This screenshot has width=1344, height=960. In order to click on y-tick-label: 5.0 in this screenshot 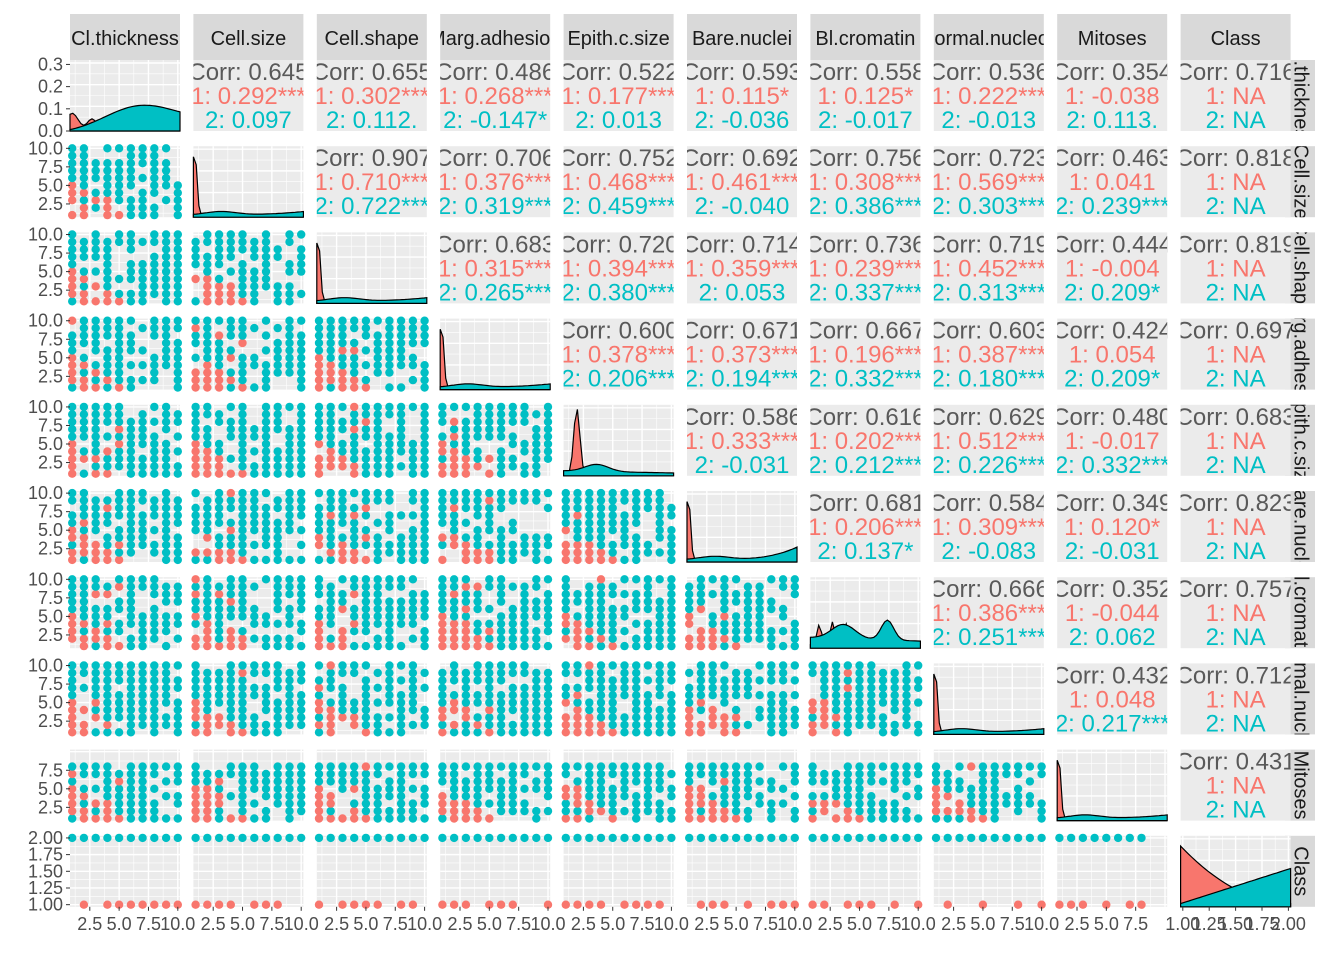, I will do `click(50, 185)`.